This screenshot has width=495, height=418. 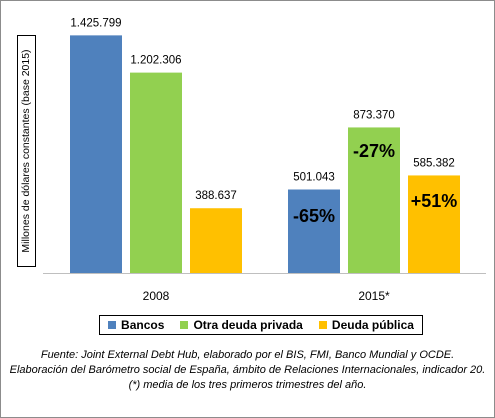 What do you see at coordinates (314, 231) in the screenshot?
I see `bar-bancos-2015` at bounding box center [314, 231].